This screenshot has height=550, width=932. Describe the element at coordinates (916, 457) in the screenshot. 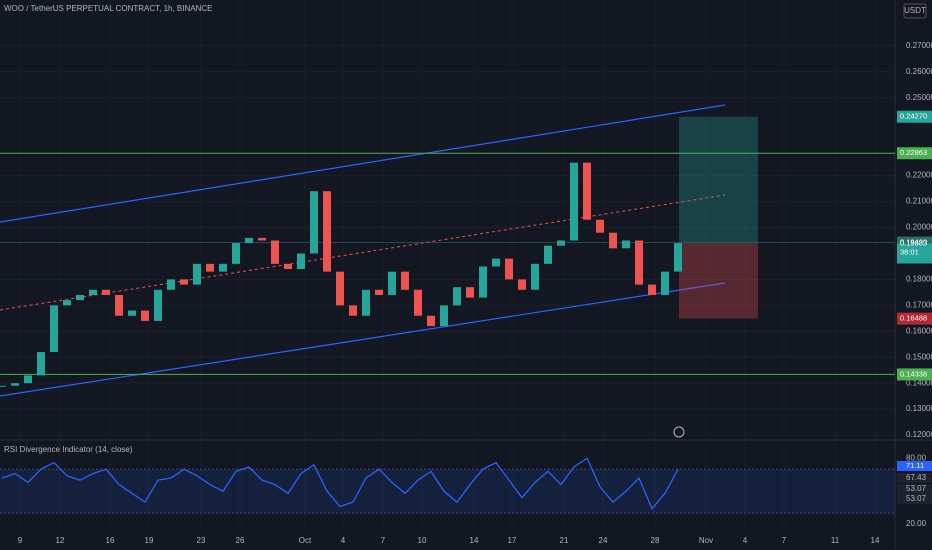

I see `rsi-tick-label: 80.00` at that location.